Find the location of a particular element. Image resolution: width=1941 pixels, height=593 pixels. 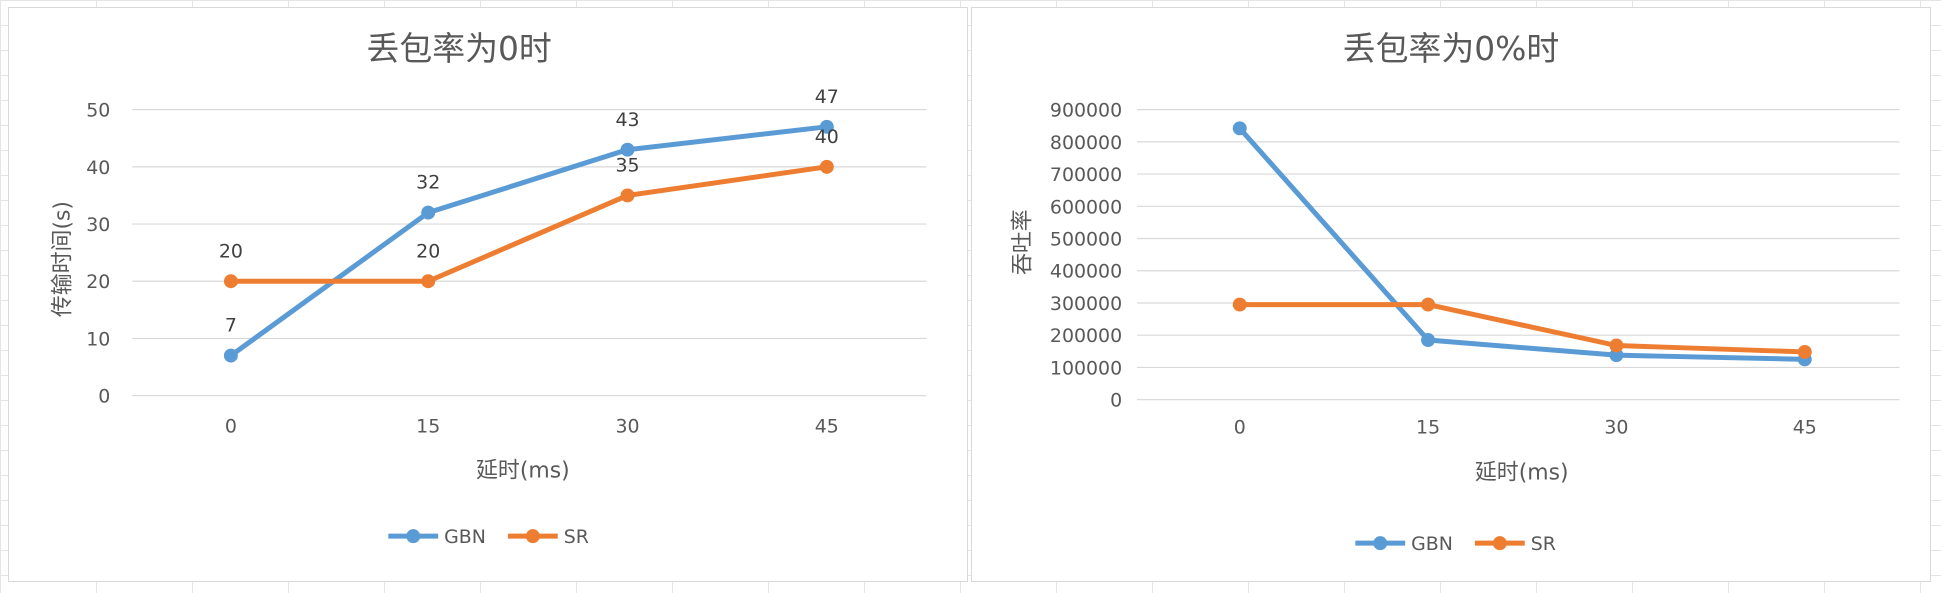

y-tick-label: 200000 is located at coordinates (1086, 336).